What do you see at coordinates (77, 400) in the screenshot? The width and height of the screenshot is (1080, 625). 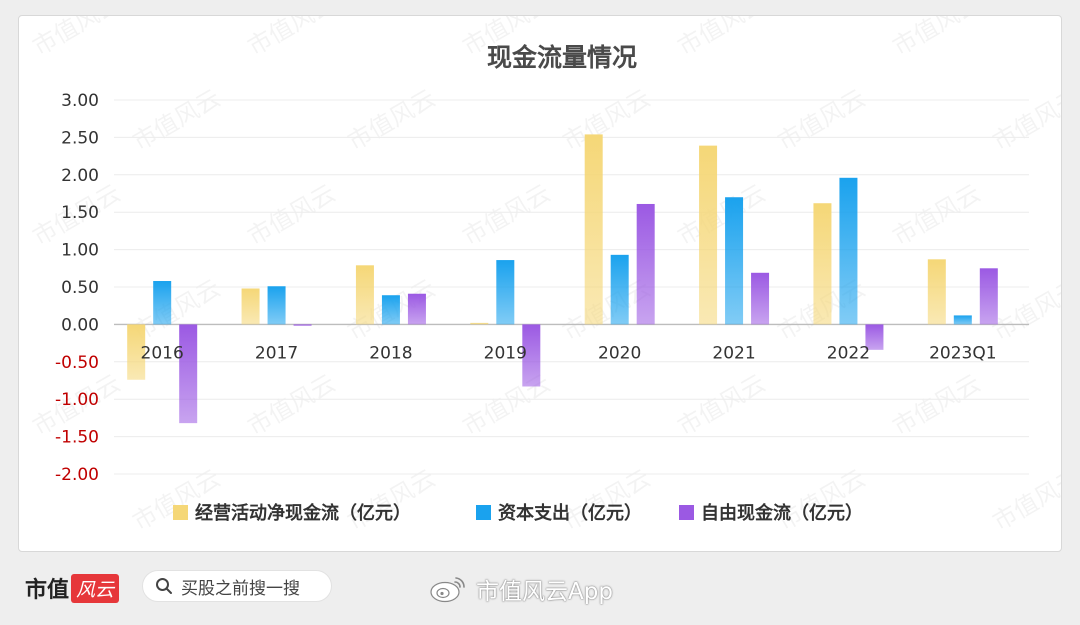 I see `y-tick-label: -1.00` at bounding box center [77, 400].